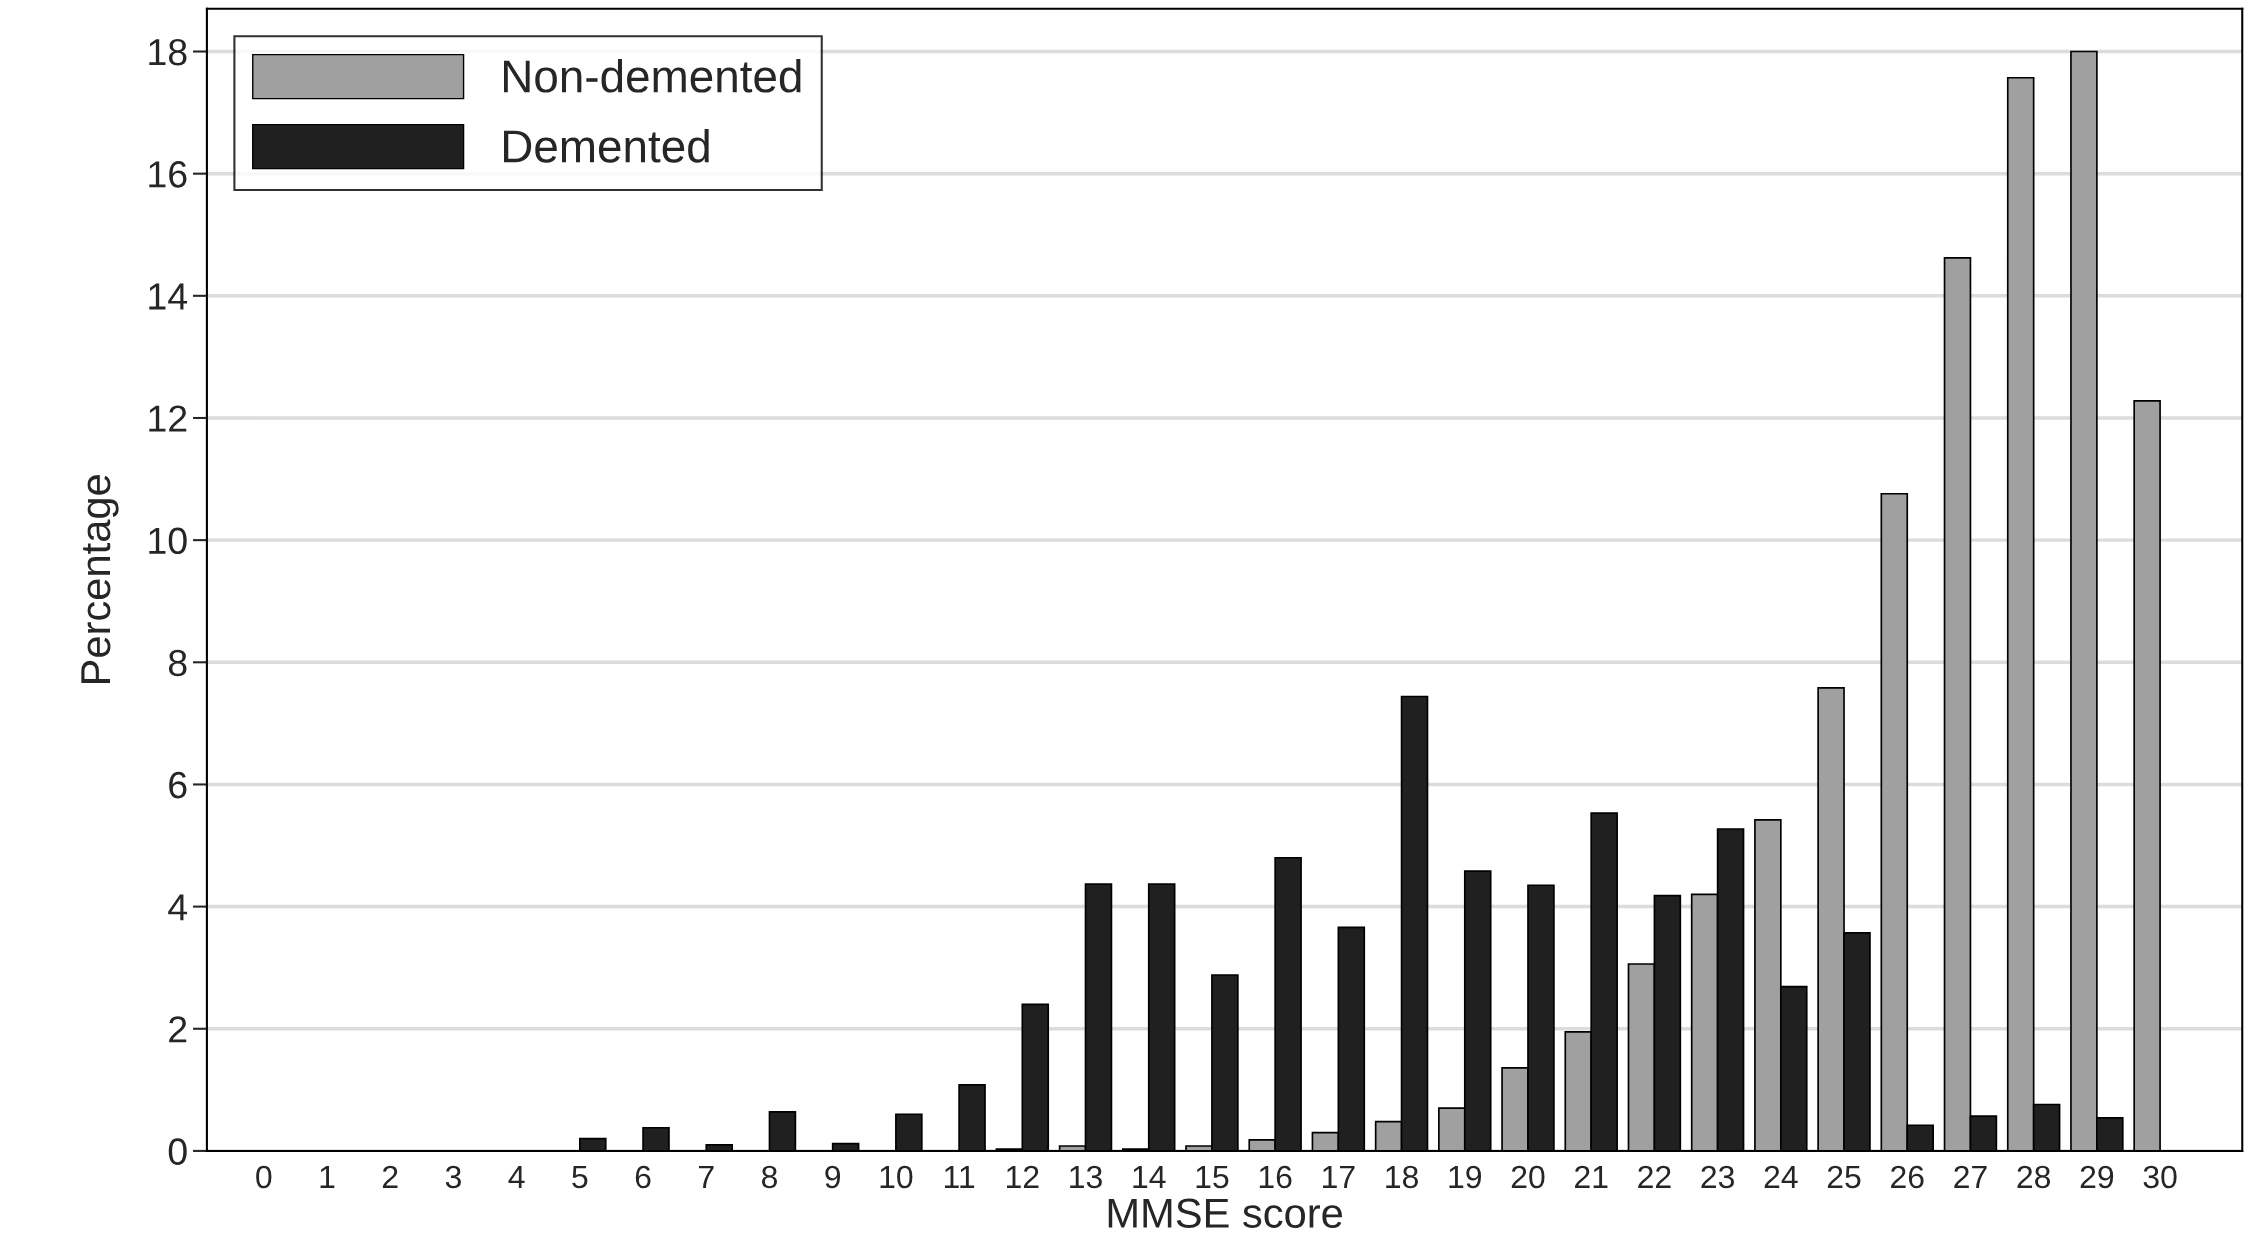  Describe the element at coordinates (1844, 1177) in the screenshot. I see `x-tick-label: 25` at that location.